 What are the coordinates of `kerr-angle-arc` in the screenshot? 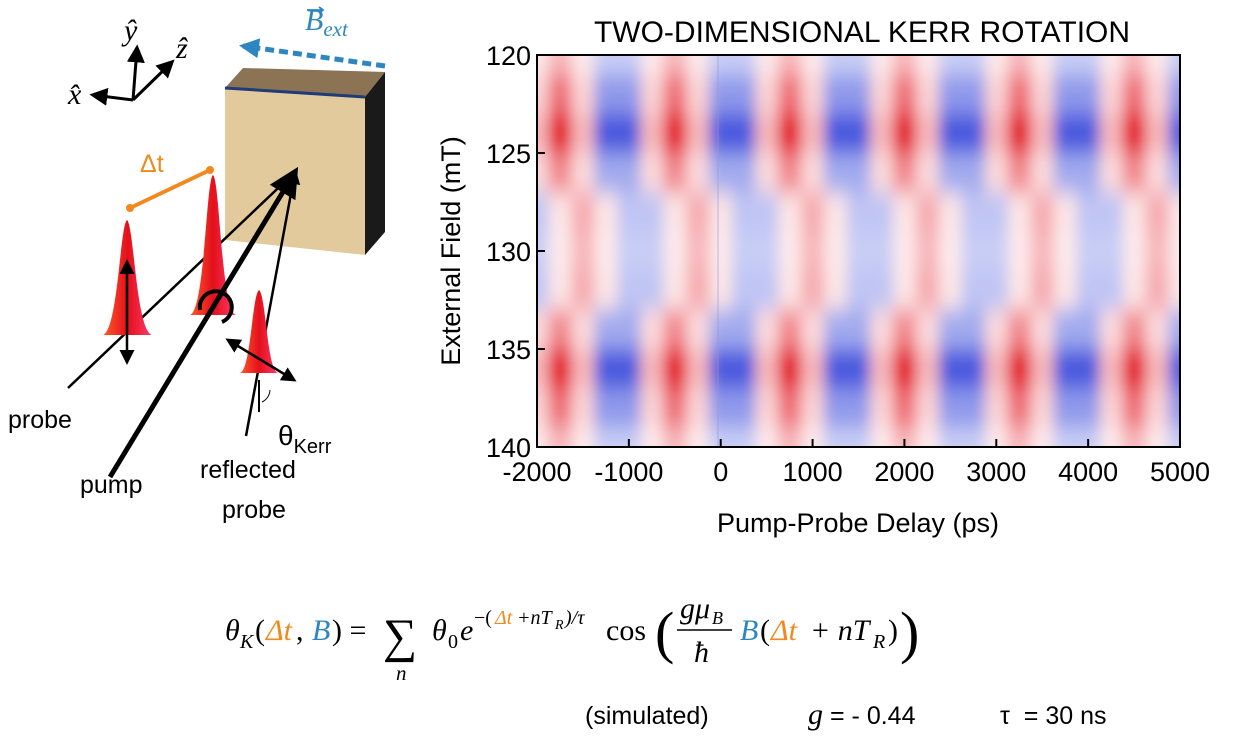 It's located at (266, 396).